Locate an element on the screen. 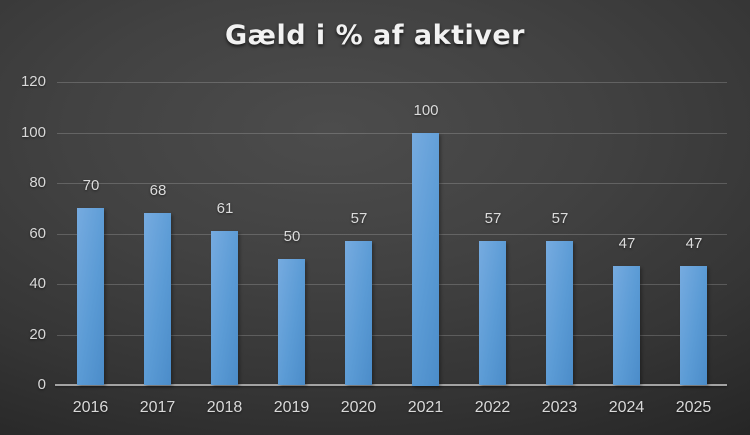  bar-2019 is located at coordinates (291, 322).